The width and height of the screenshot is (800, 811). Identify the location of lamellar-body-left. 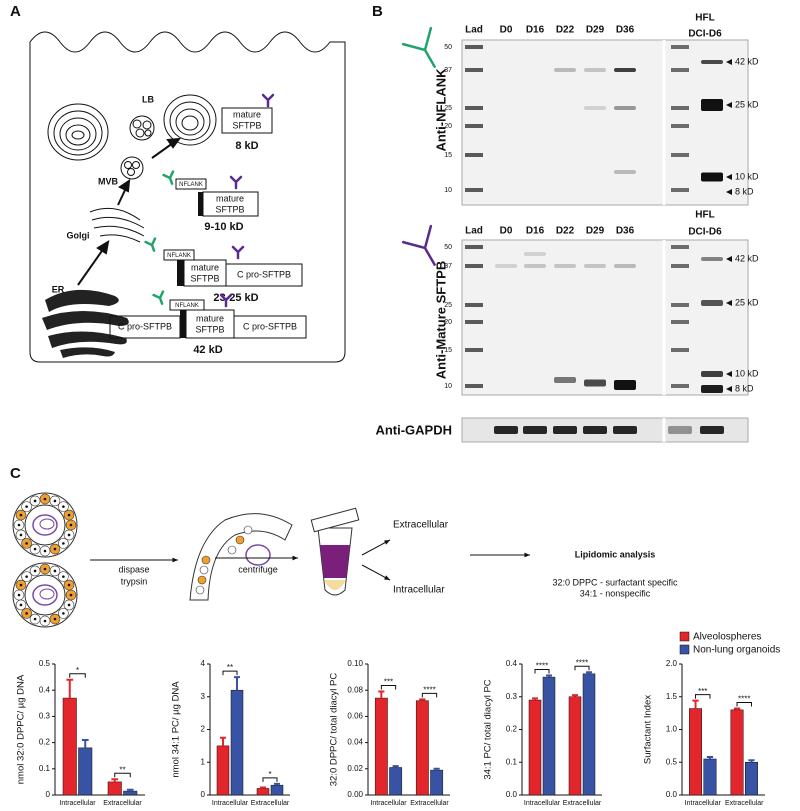
(78, 132).